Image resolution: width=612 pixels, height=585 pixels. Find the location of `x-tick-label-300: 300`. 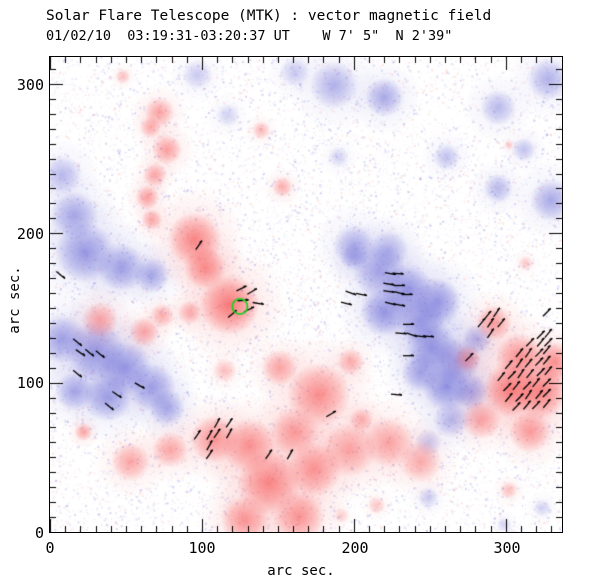

x-tick-label-300: 300 is located at coordinates (507, 548).